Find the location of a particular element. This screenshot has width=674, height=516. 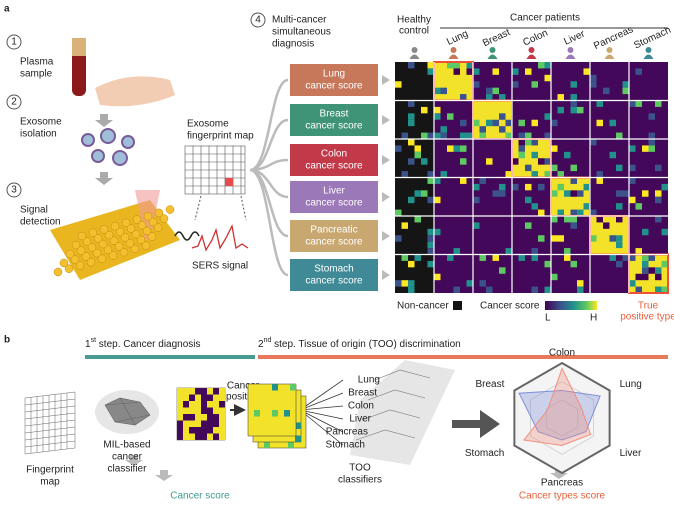

fingerprint-label: fingerprint map is located at coordinates (220, 136).